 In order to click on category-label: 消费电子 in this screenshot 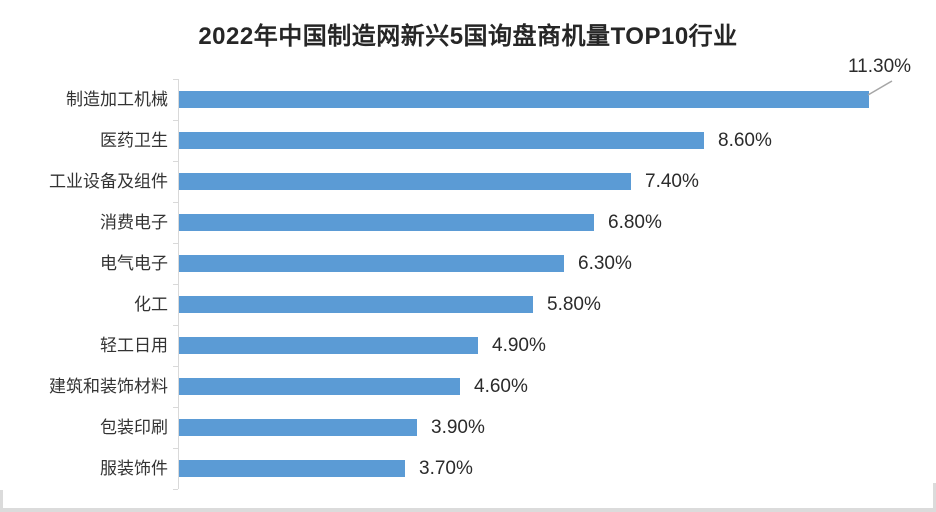, I will do `click(134, 222)`.